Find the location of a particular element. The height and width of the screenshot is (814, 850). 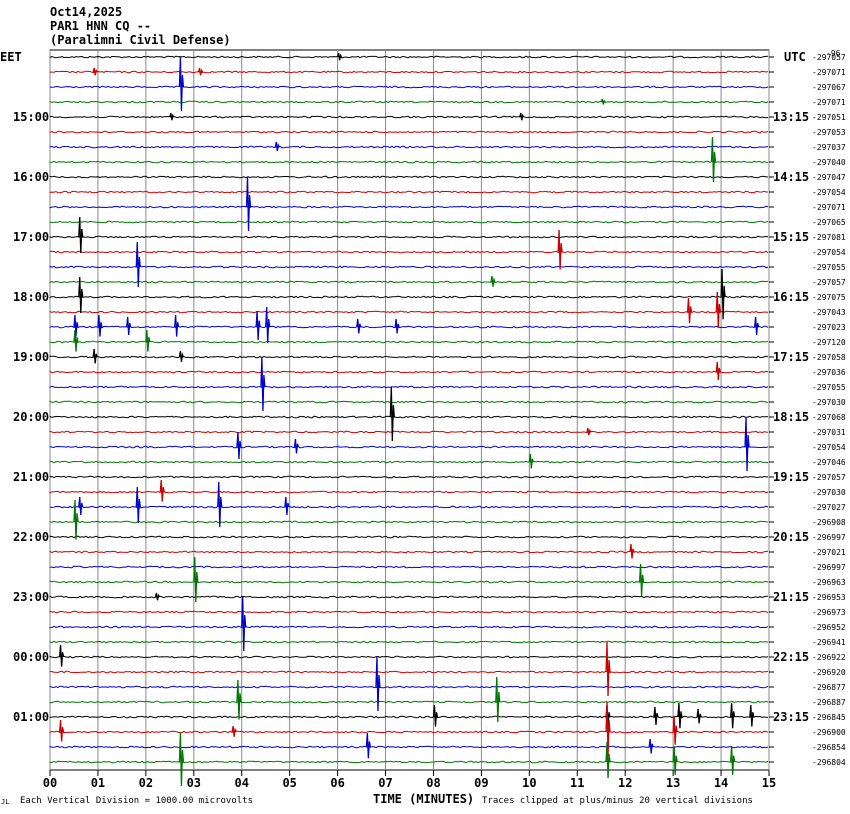

right-hour-label: 22:15 is located at coordinates (791, 657).